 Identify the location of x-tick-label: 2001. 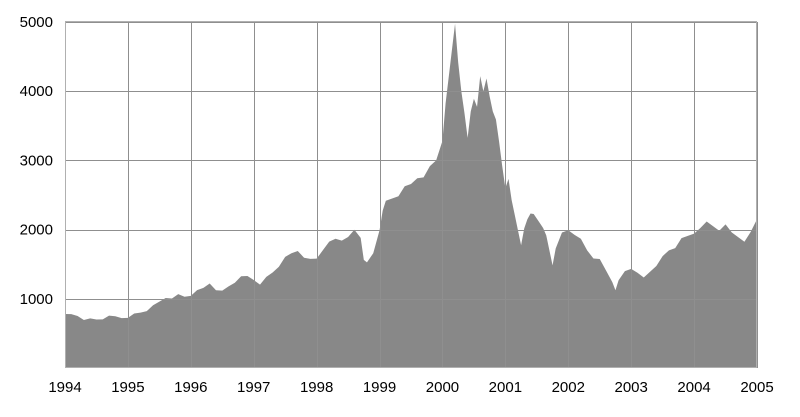
(505, 387).